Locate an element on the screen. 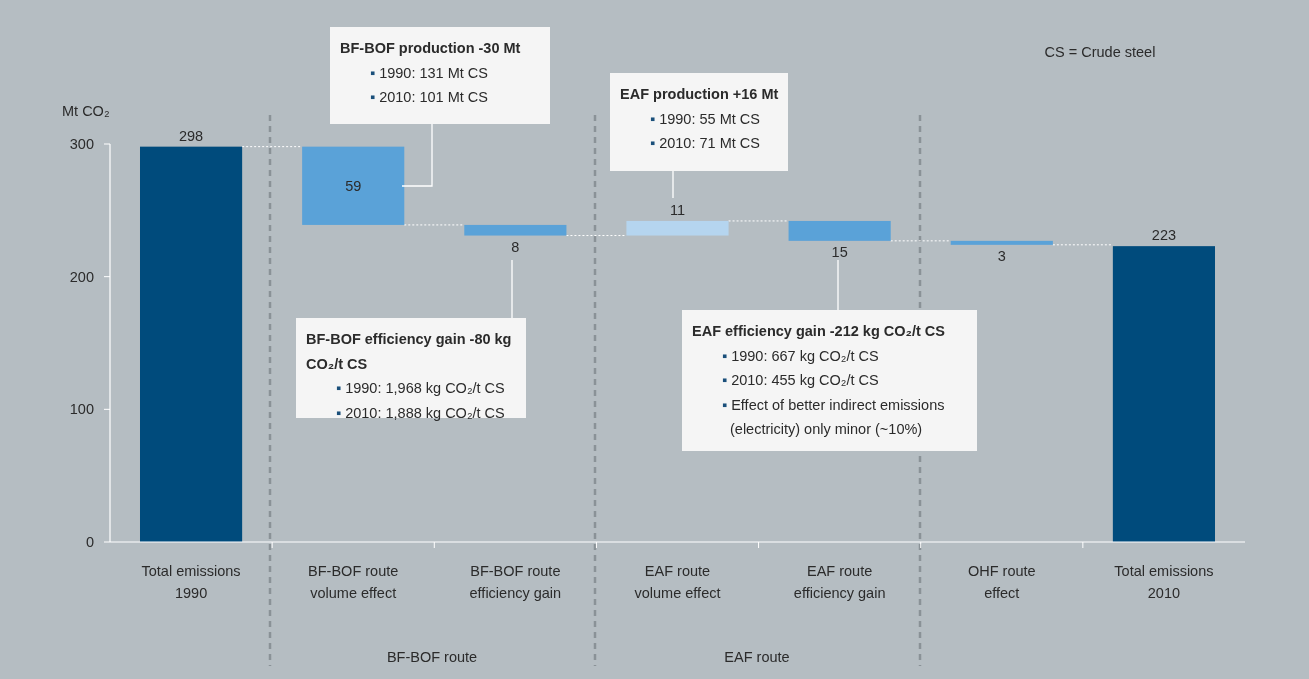 Image resolution: width=1309 pixels, height=679 pixels. x-tick-label: Total emissions 1990 is located at coordinates (191, 582).